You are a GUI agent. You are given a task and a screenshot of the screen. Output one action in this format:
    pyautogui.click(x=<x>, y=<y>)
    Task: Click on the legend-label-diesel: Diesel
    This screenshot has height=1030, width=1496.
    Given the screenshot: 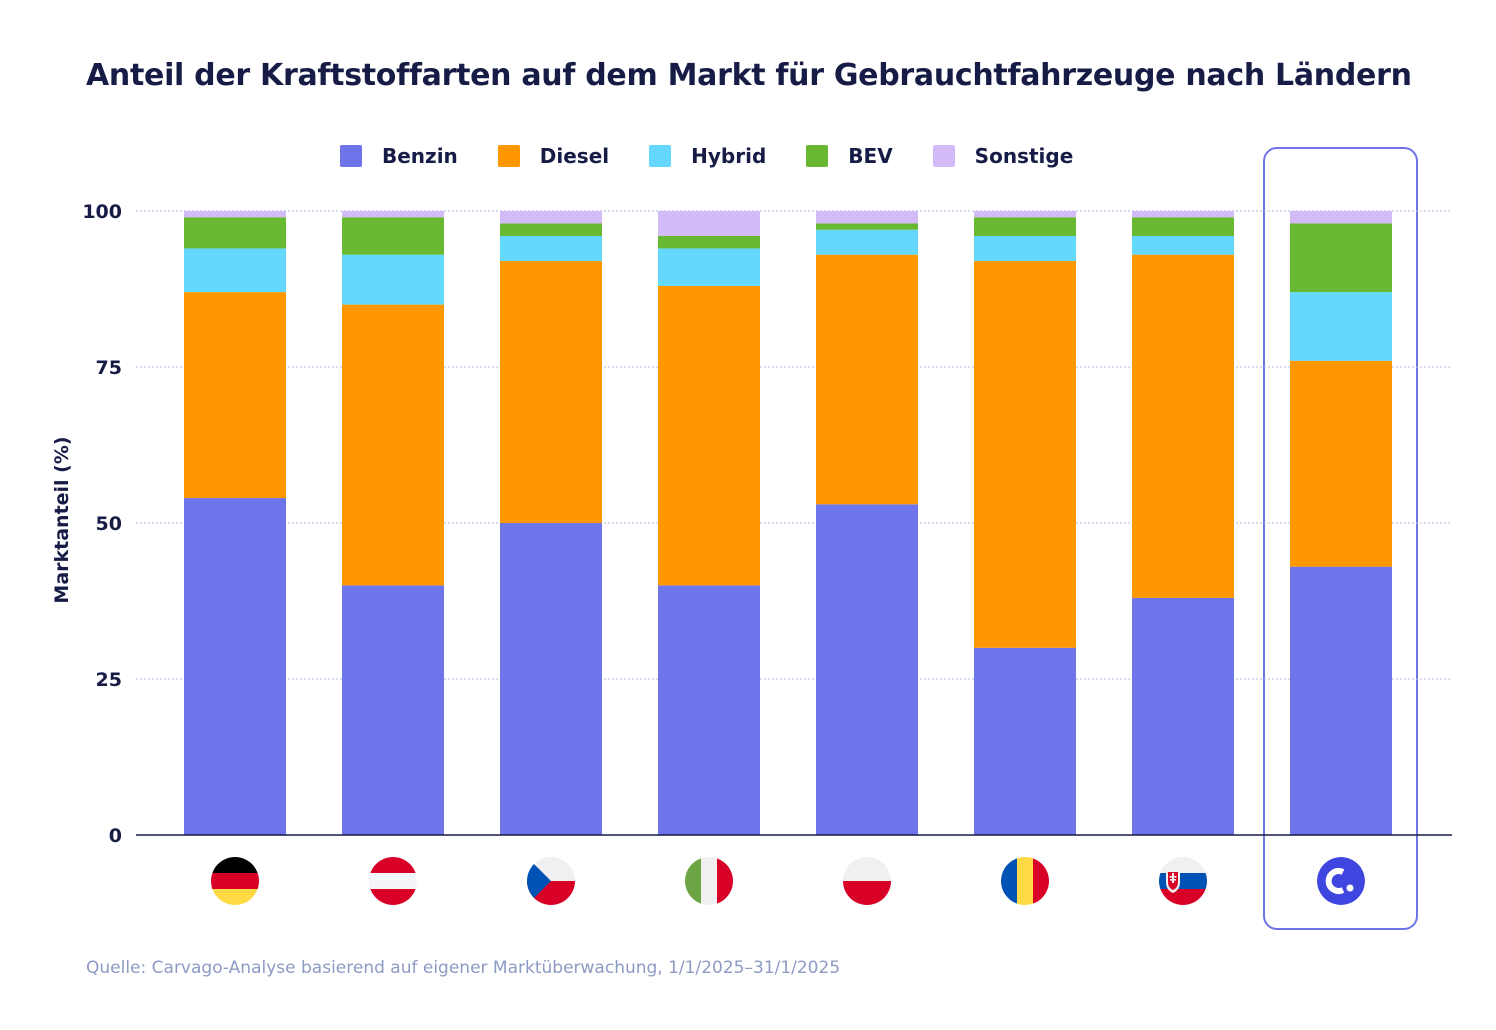 What is the action you would take?
    pyautogui.click(x=574, y=156)
    